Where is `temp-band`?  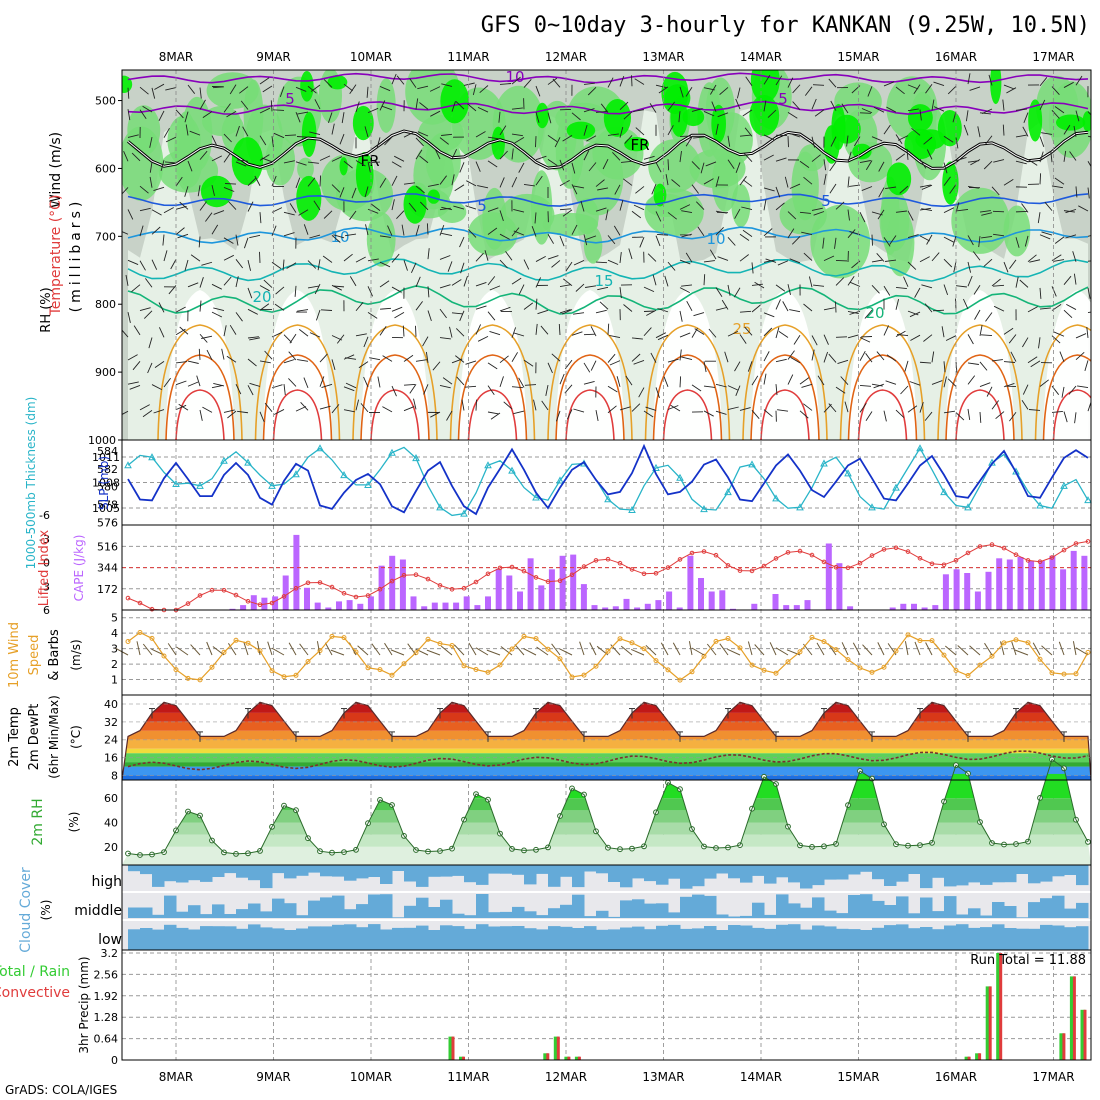 temp-band is located at coordinates (606, 717).